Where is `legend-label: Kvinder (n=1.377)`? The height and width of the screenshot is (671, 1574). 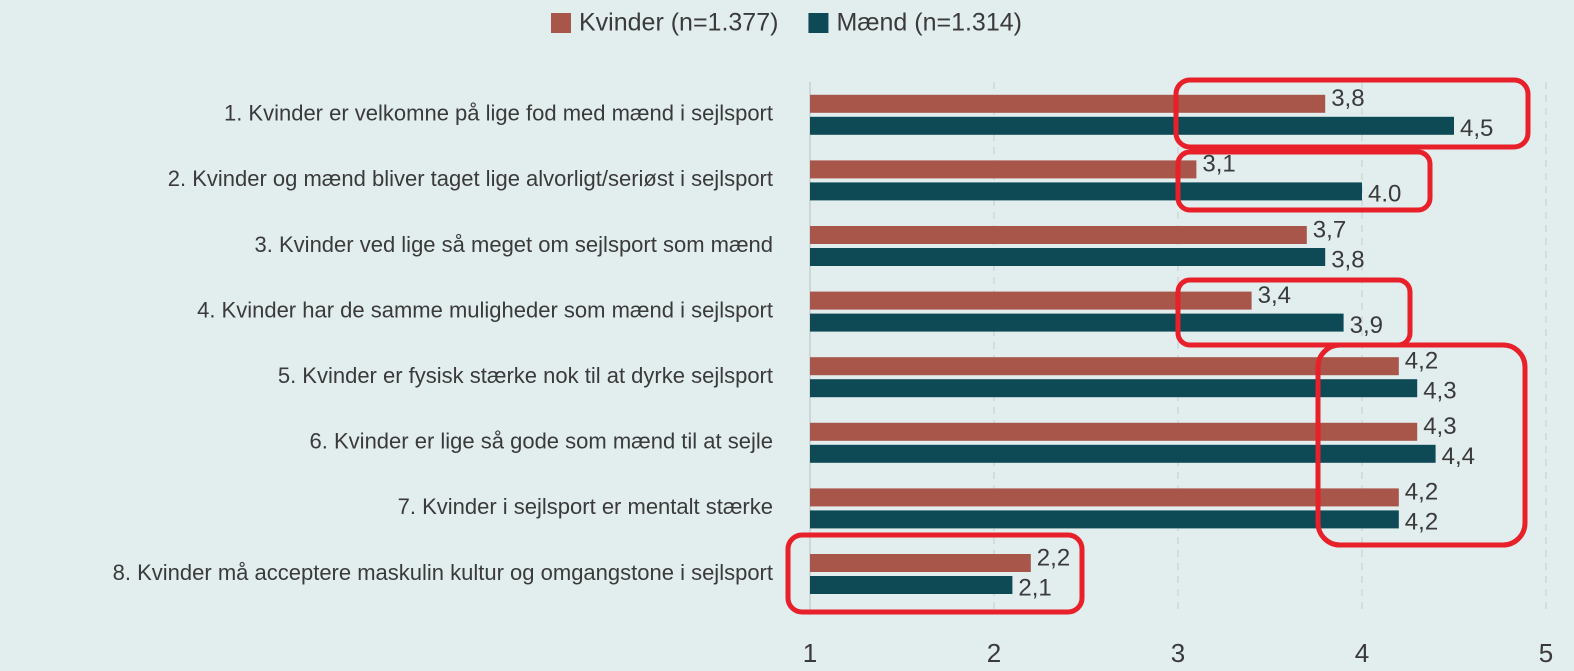 legend-label: Kvinder (n=1.377) is located at coordinates (678, 23).